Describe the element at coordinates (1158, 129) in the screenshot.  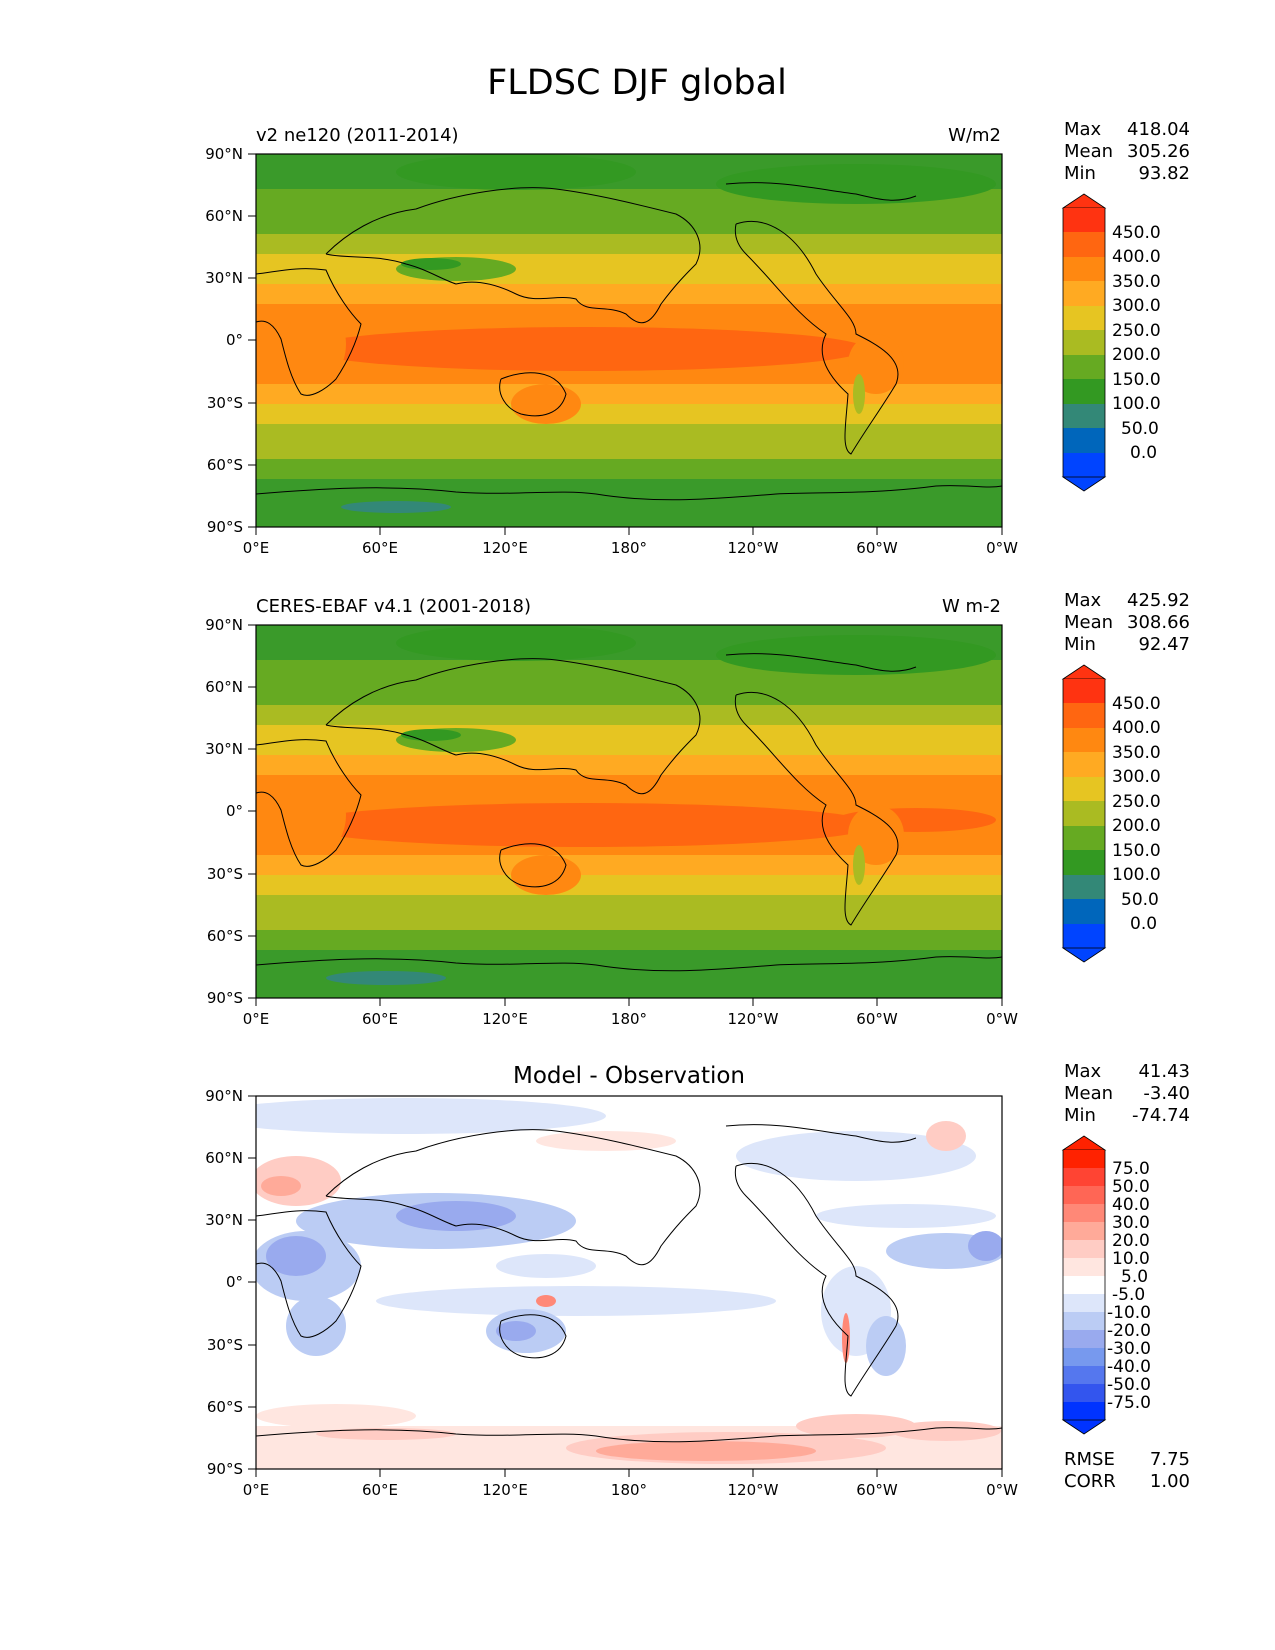
I see `stat-value: 418.04` at that location.